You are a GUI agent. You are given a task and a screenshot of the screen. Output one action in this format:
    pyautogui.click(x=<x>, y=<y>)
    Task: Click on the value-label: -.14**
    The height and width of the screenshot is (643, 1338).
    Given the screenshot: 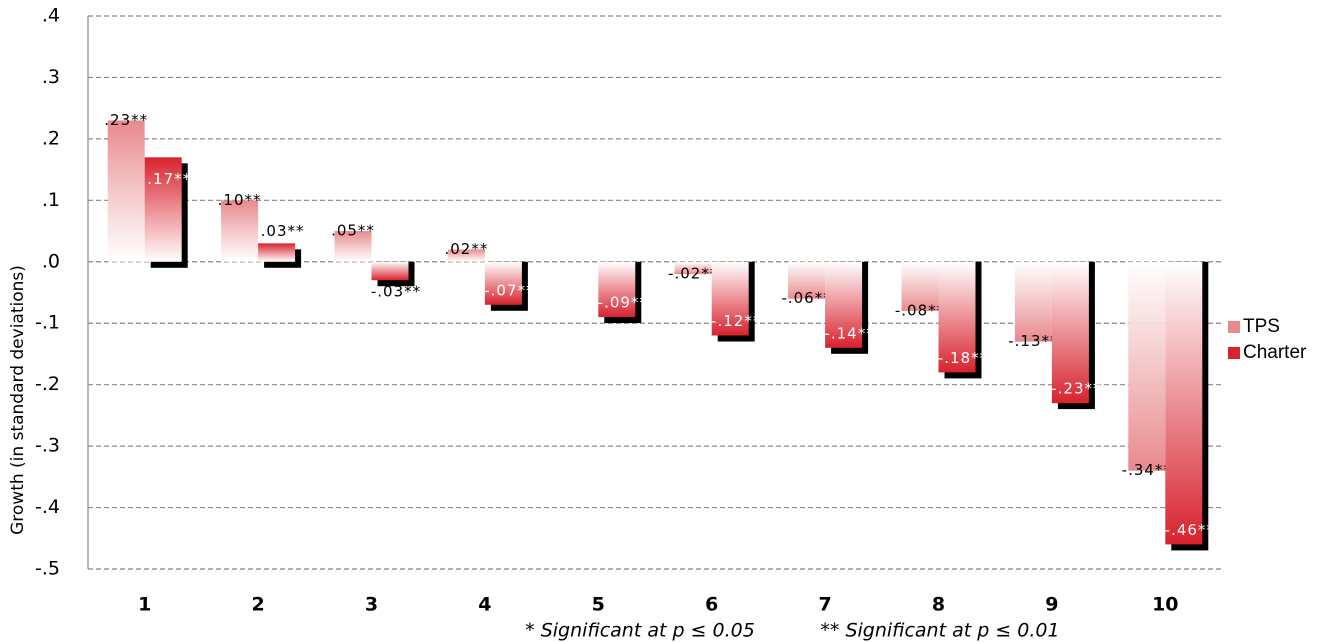 What is the action you would take?
    pyautogui.click(x=849, y=333)
    